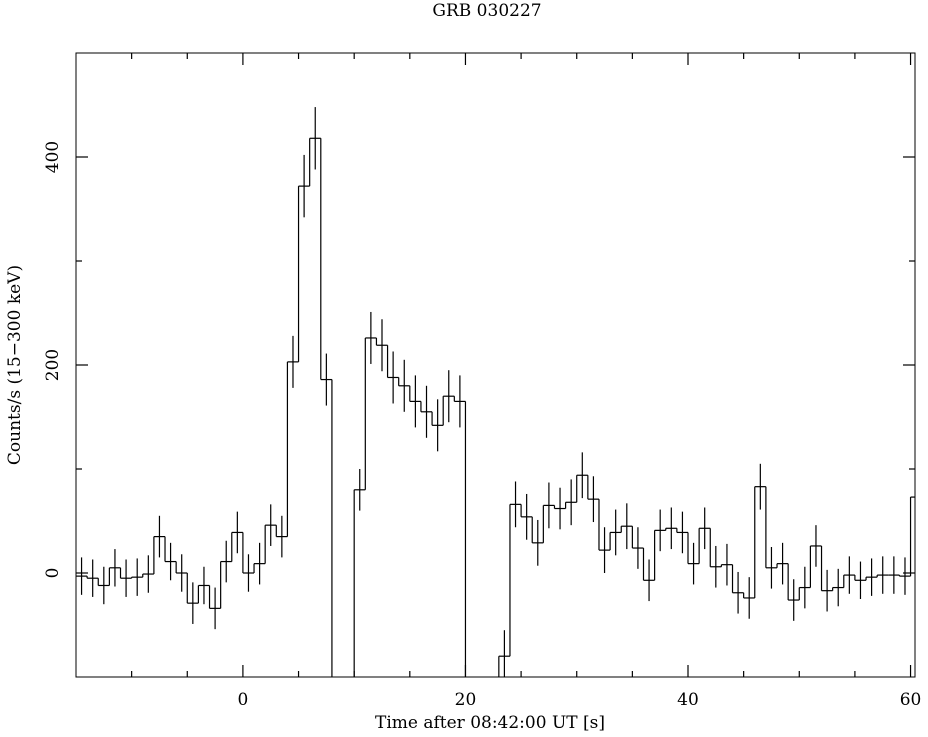 The width and height of the screenshot is (928, 737). What do you see at coordinates (15, 365) in the screenshot?
I see `y-axis-label: Counts/s (15−300 keV)` at bounding box center [15, 365].